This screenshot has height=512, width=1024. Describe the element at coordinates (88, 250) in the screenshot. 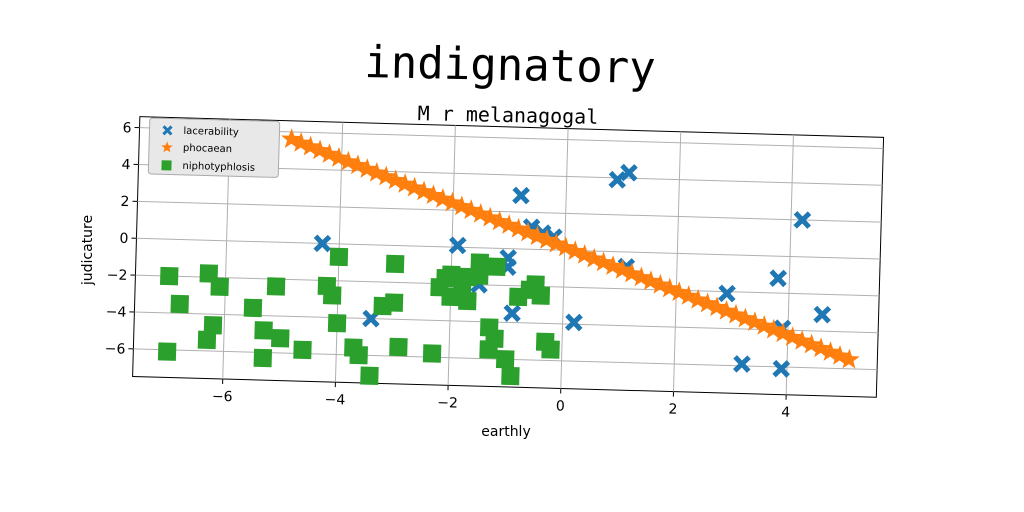

I see `y-axis-label: judicature` at that location.